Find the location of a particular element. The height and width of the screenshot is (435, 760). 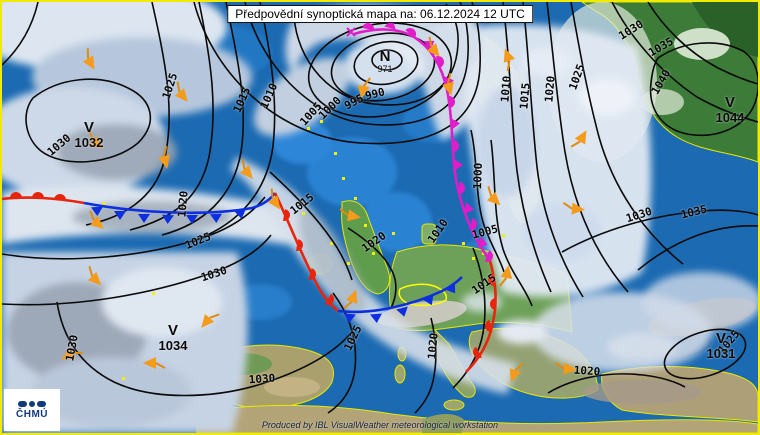

land-north-africa is located at coordinates (477, 418).